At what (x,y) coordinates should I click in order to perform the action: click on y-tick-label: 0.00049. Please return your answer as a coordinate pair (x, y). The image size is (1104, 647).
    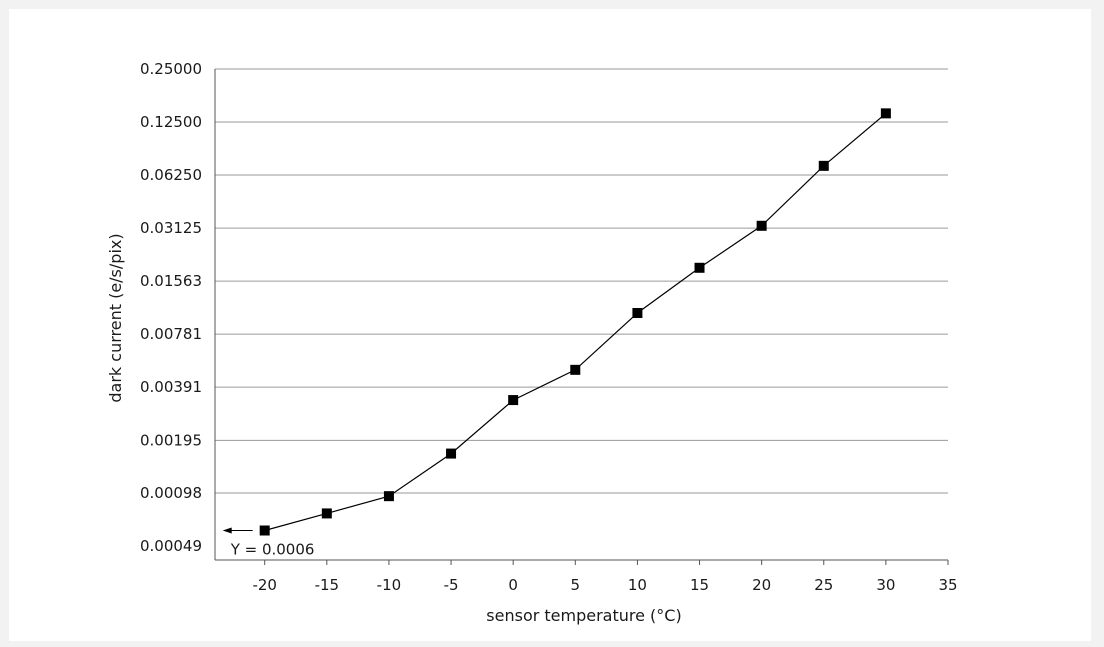
    Looking at the image, I should click on (171, 546).